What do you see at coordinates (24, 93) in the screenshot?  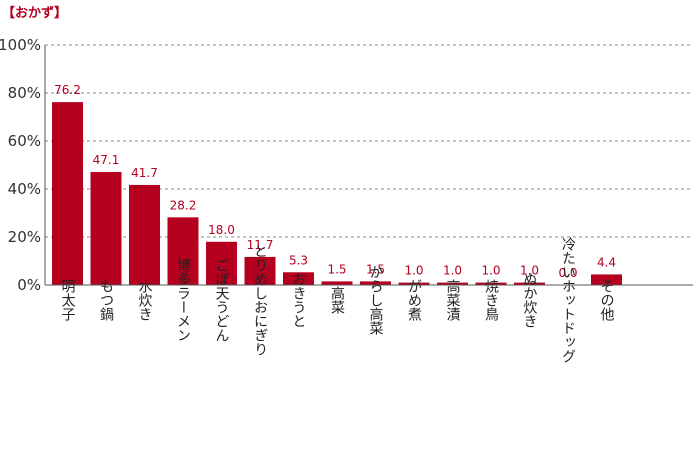 I see `y-tick-label: 80%` at bounding box center [24, 93].